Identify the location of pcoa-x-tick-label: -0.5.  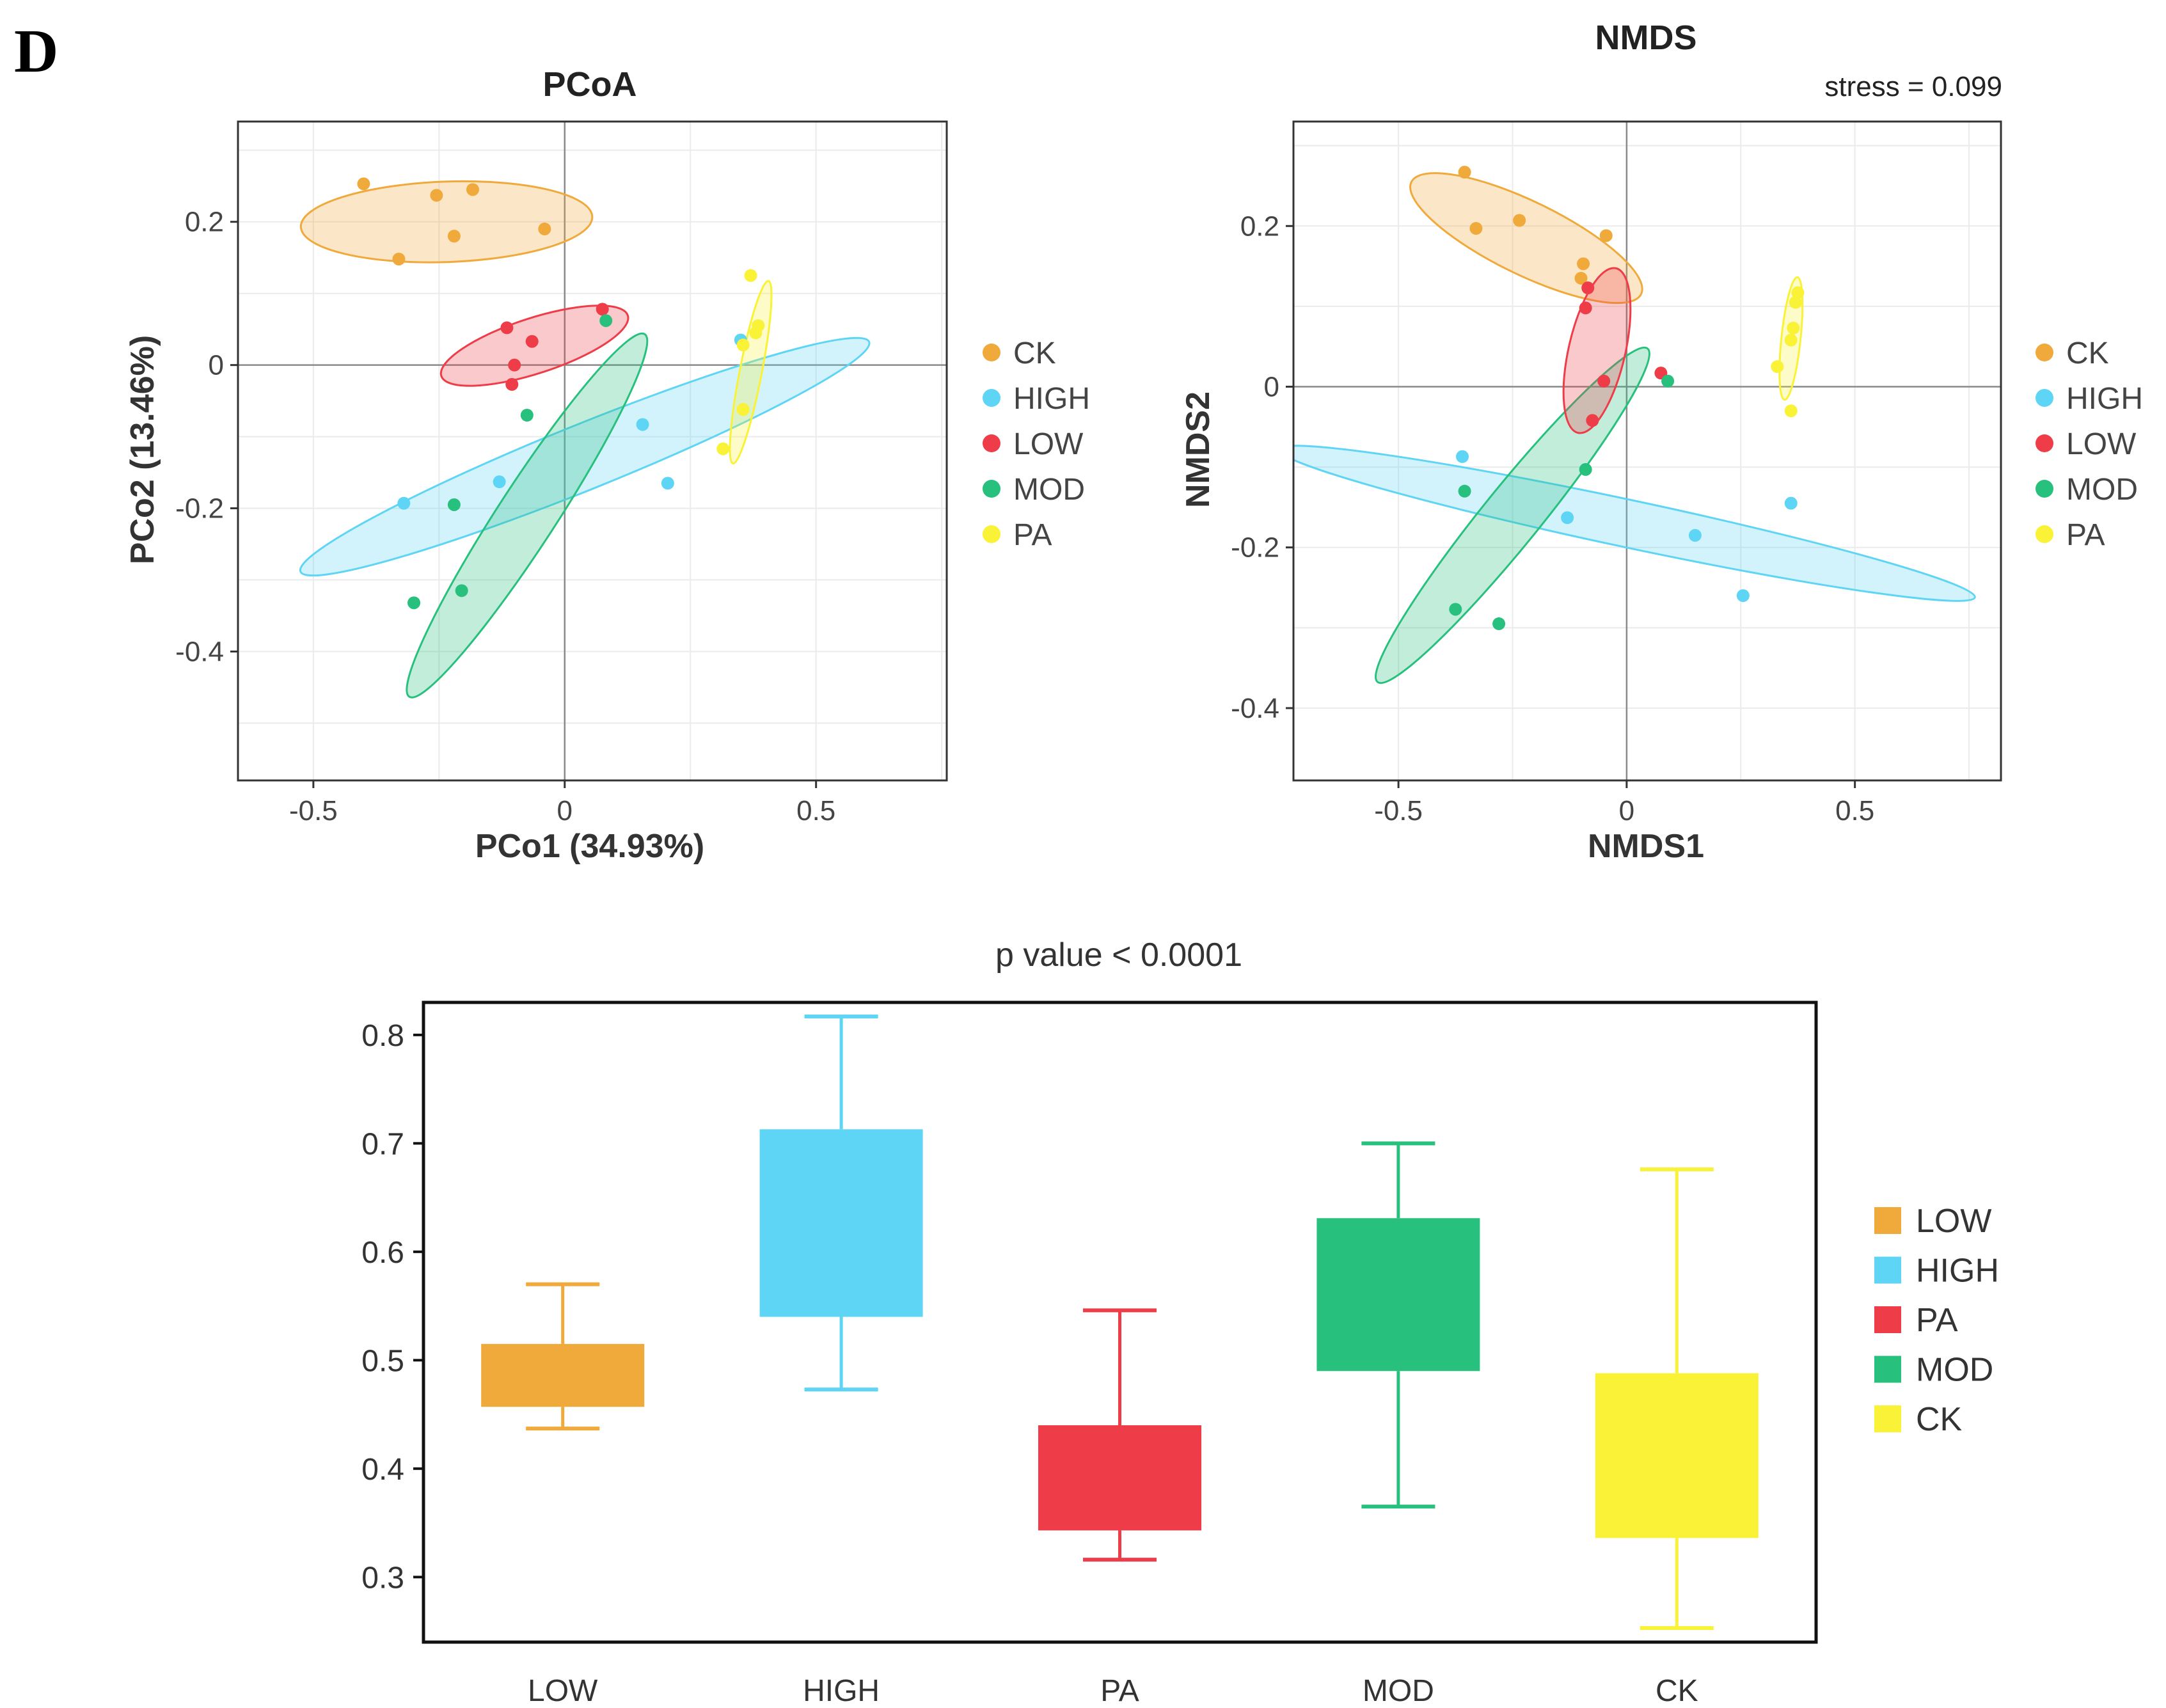
(313, 811).